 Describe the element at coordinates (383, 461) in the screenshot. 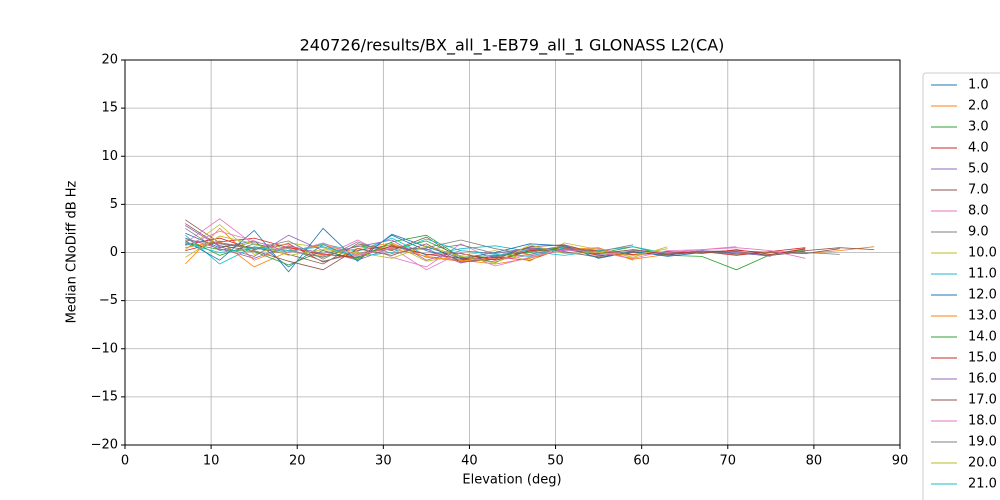

I see `x-tick-label: 30` at that location.